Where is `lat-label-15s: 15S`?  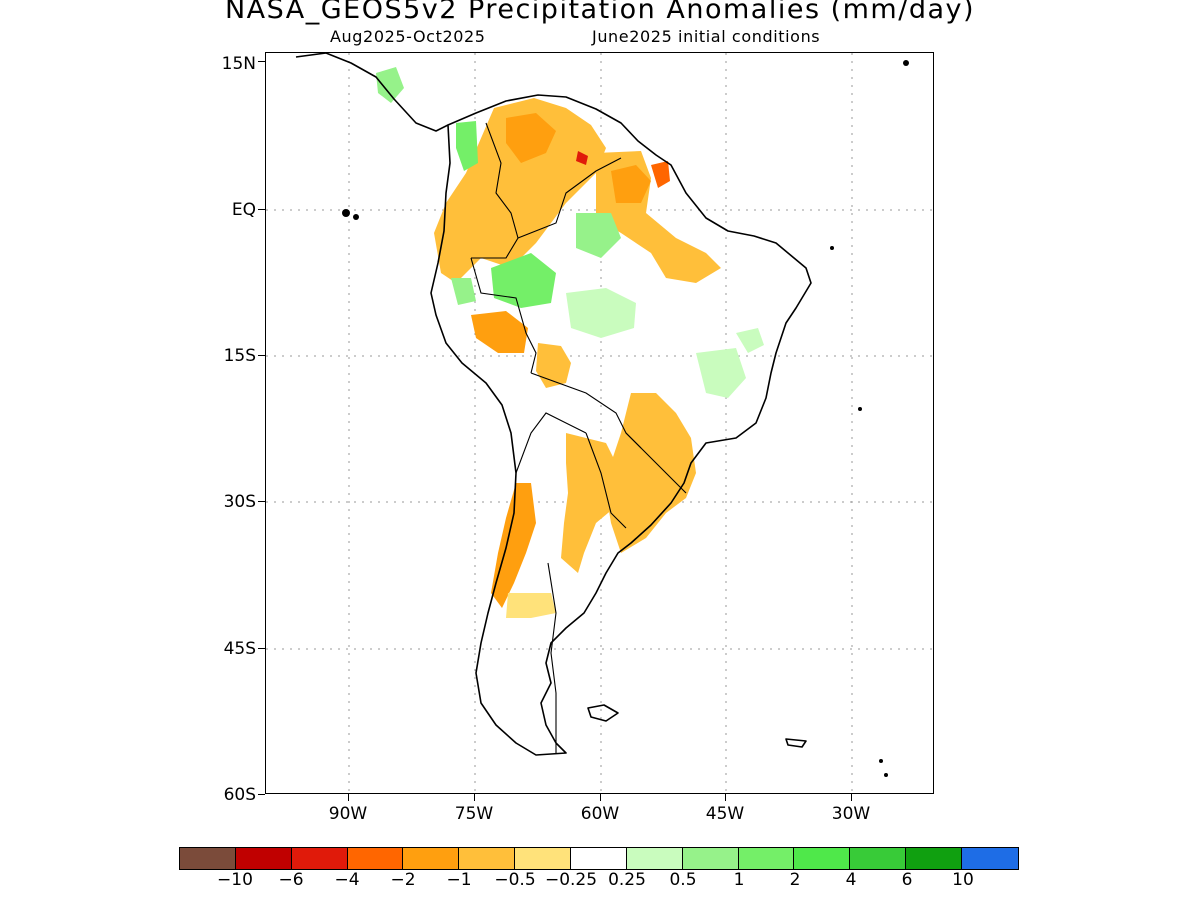 lat-label-15s: 15S is located at coordinates (239, 356).